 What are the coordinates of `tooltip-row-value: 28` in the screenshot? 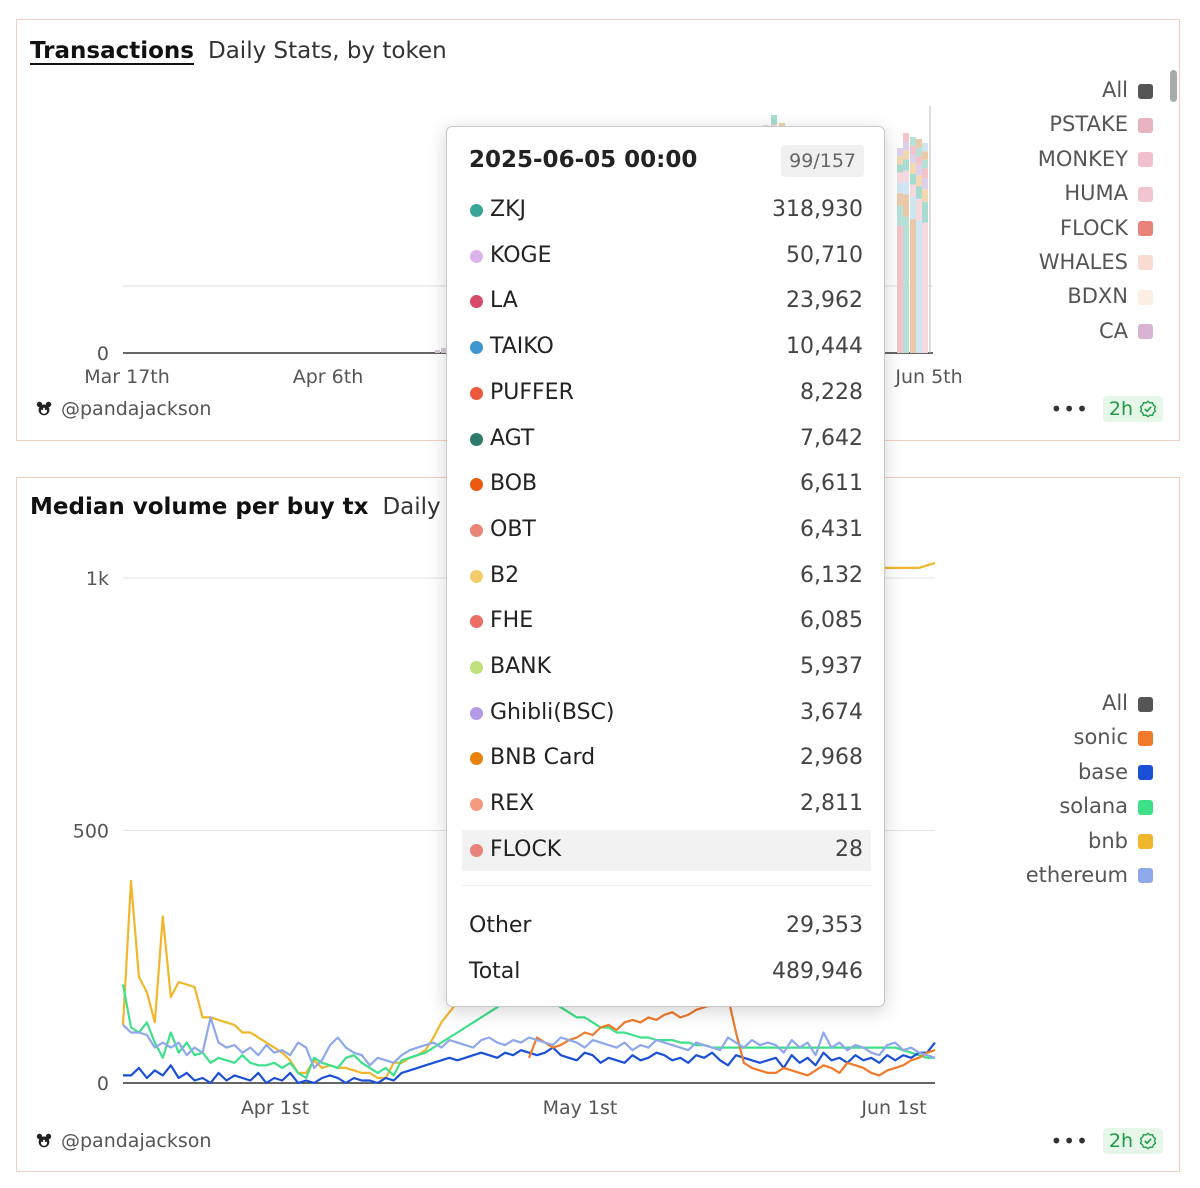 It's located at (849, 849).